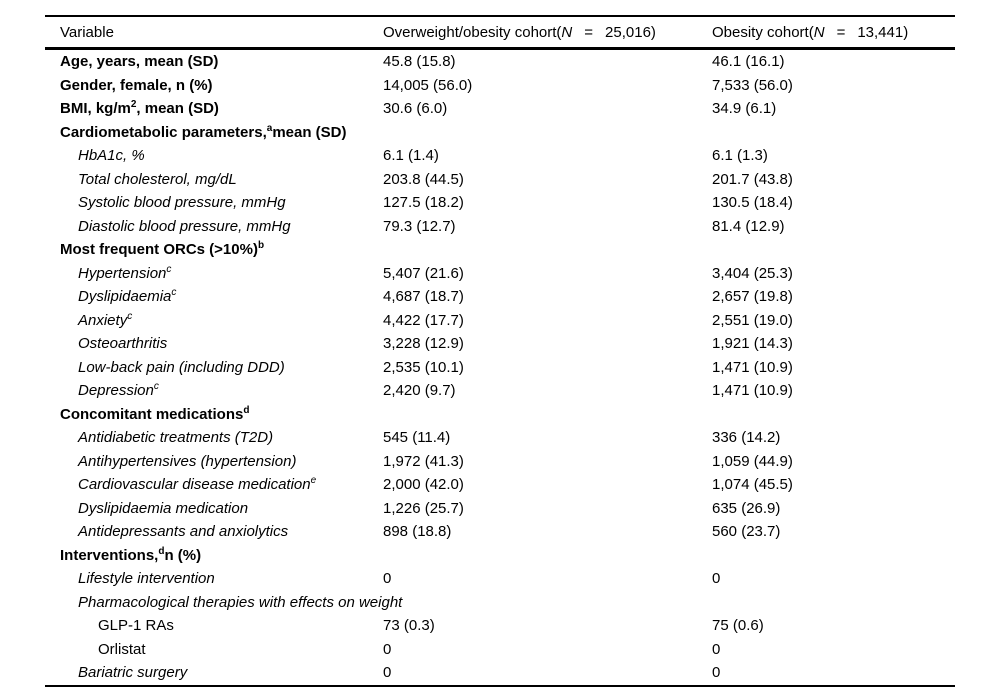 Image resolution: width=1000 pixels, height=699 pixels. I want to click on obesity-cohort-value: 3,404 (25.3), so click(752, 273).